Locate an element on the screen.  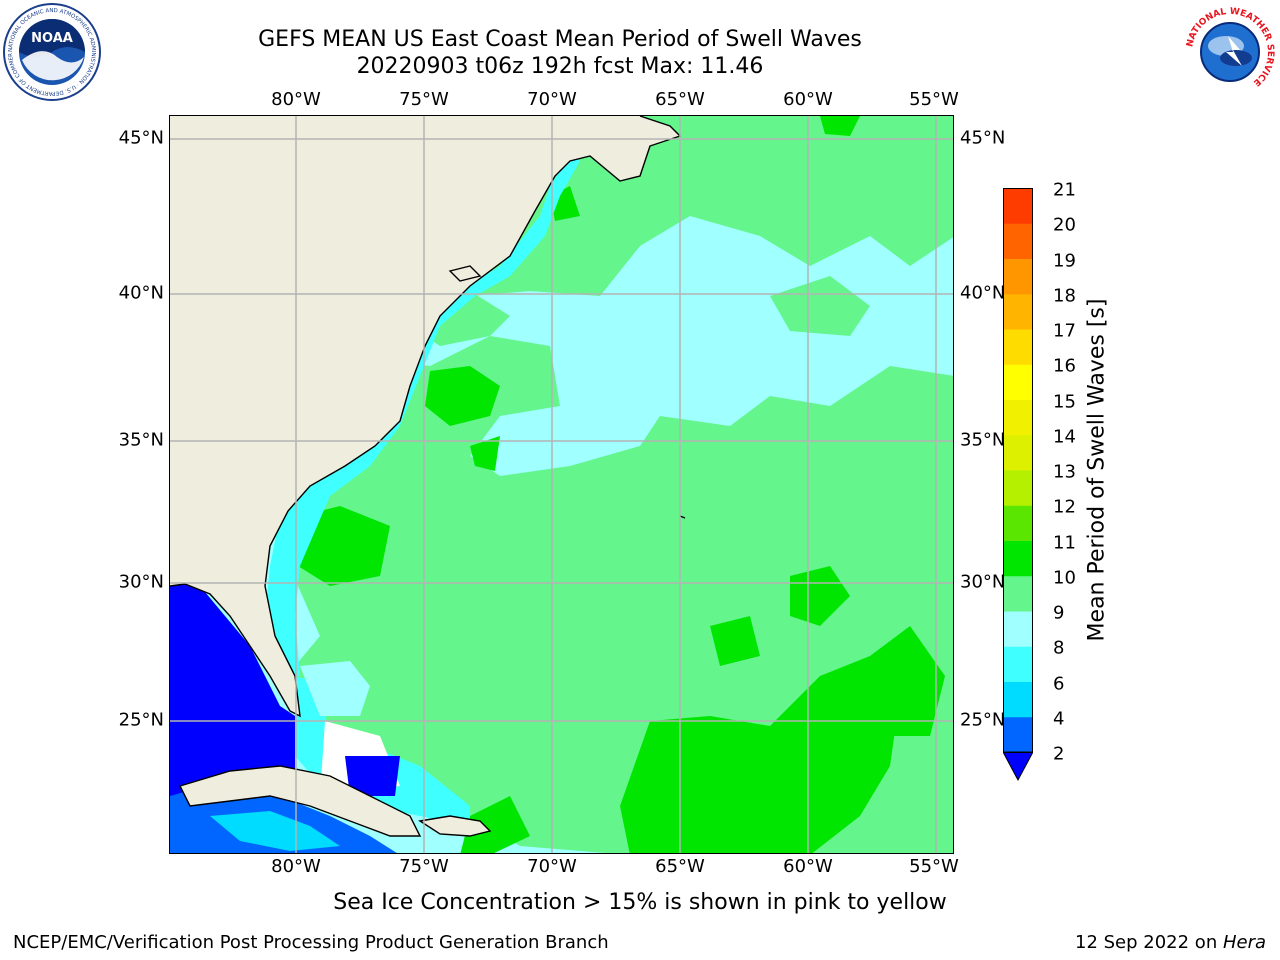
lon-tick-bottom: 65°W is located at coordinates (680, 866).